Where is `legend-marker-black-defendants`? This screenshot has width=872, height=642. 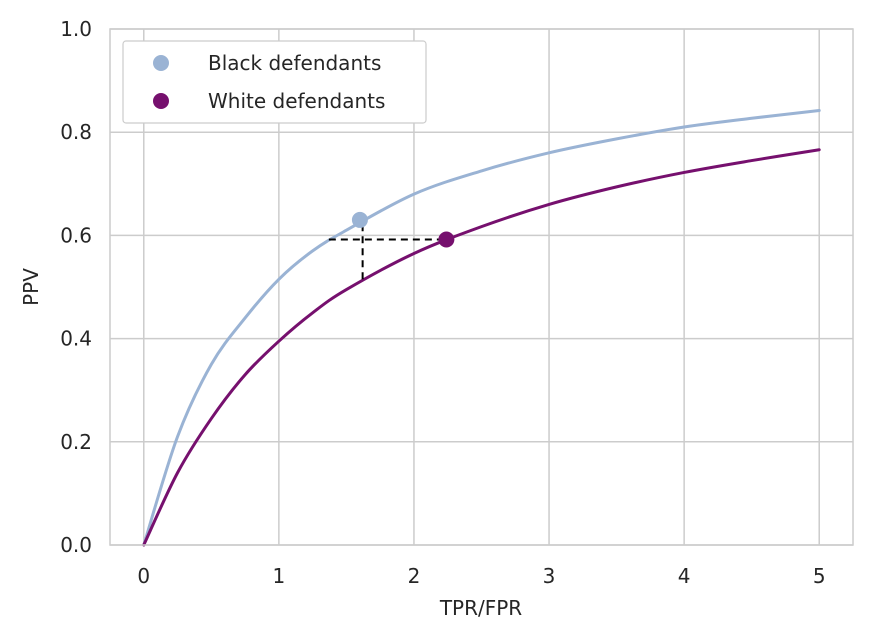
legend-marker-black-defendants is located at coordinates (161, 63).